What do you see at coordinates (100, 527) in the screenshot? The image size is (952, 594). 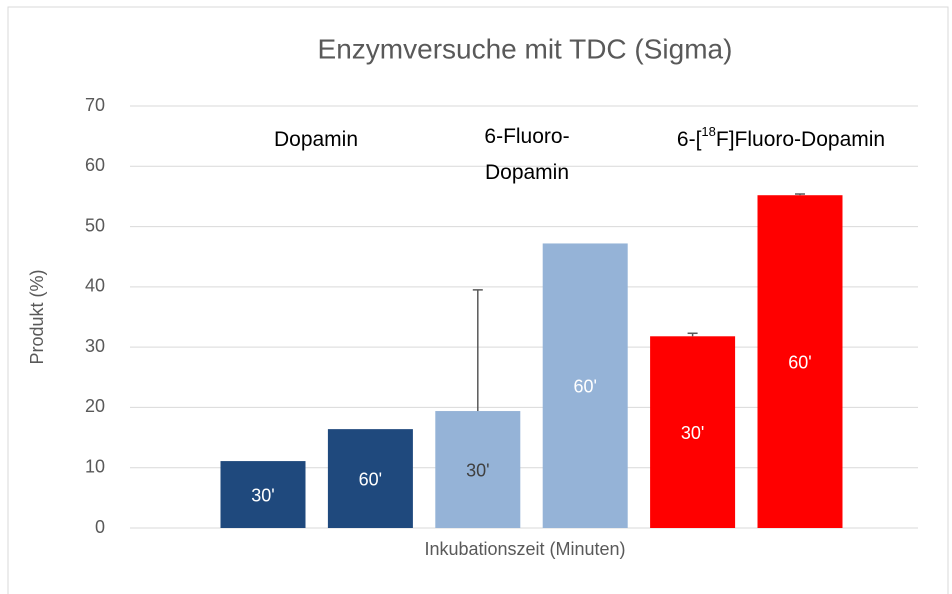 I see `y-tick-label: 0` at bounding box center [100, 527].